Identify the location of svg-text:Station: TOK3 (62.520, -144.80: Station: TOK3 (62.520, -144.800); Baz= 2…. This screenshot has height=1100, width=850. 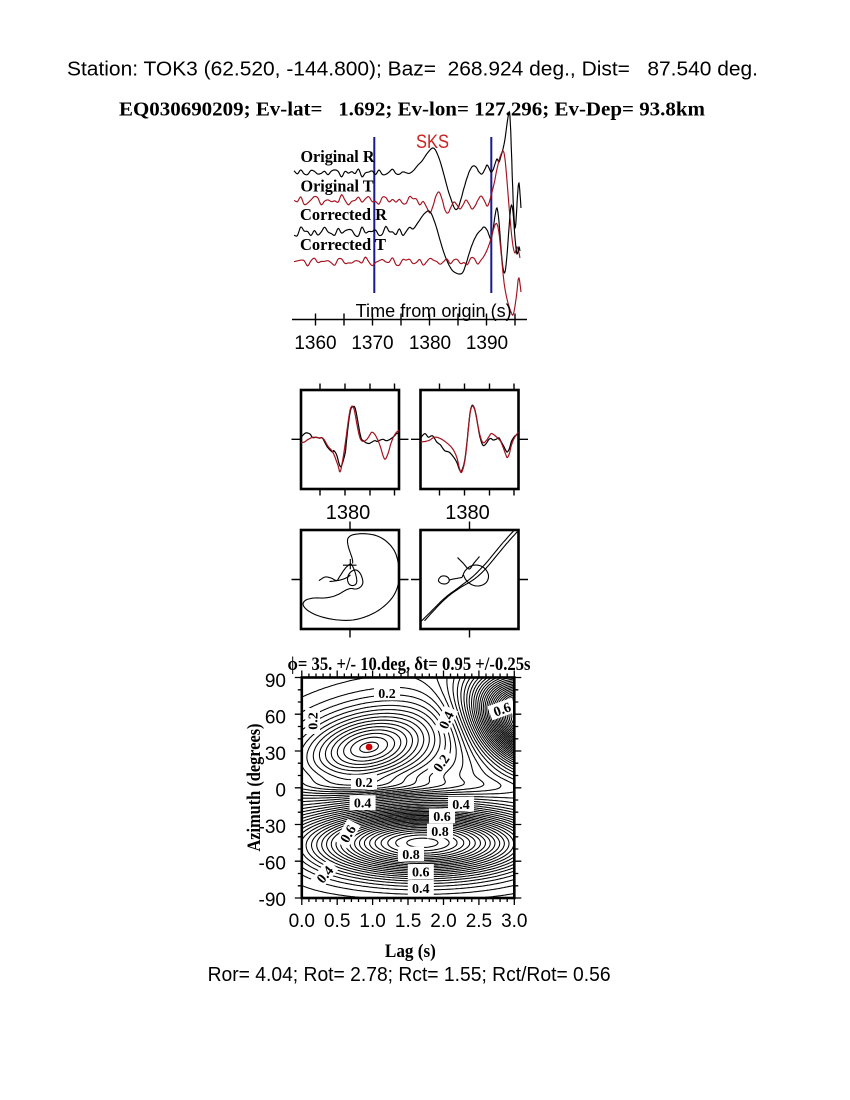
(412, 70).